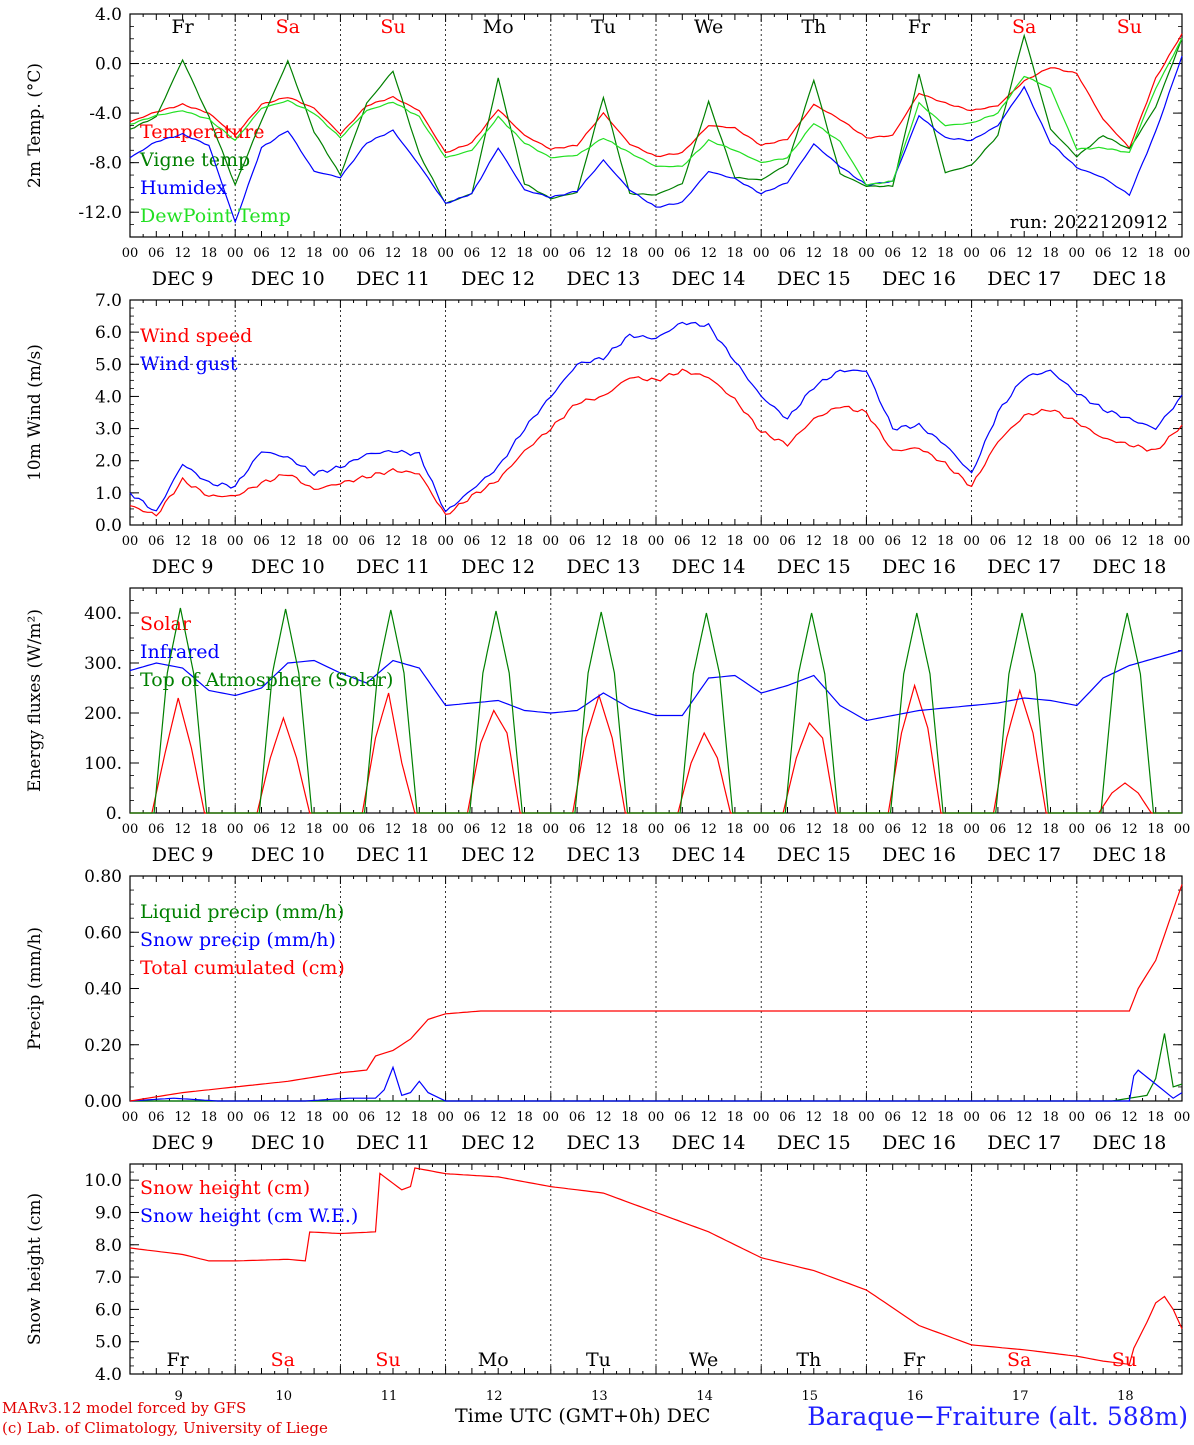  Describe the element at coordinates (493, 1360) in the screenshot. I see `weekday-label: Mo` at that location.